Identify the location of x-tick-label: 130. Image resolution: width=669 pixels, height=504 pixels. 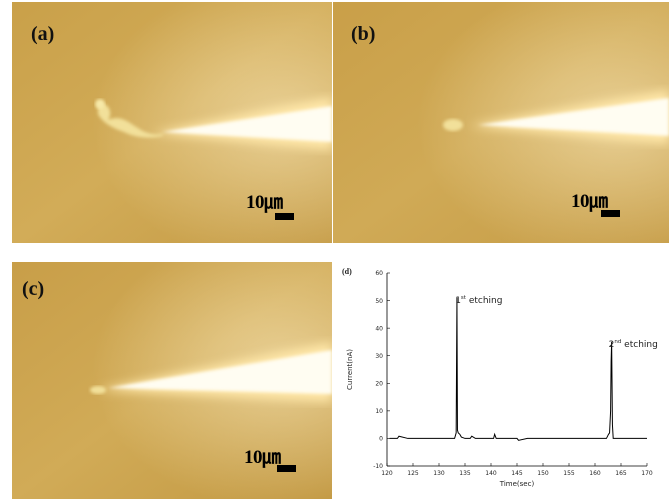
(439, 473).